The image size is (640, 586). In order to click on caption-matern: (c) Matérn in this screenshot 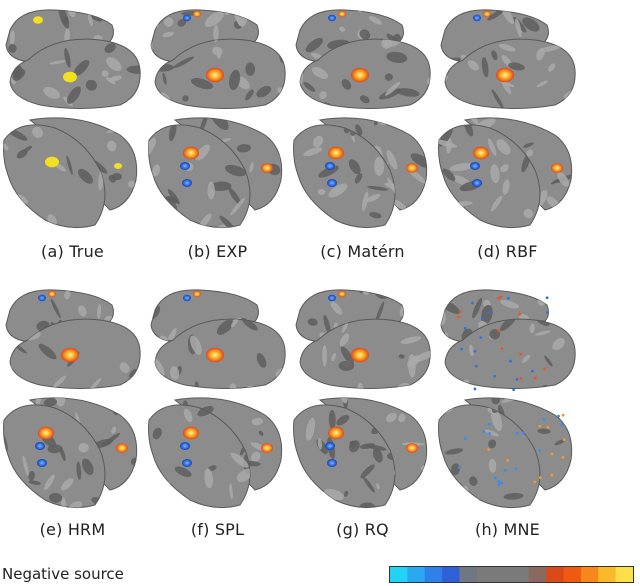, I will do `click(362, 251)`.